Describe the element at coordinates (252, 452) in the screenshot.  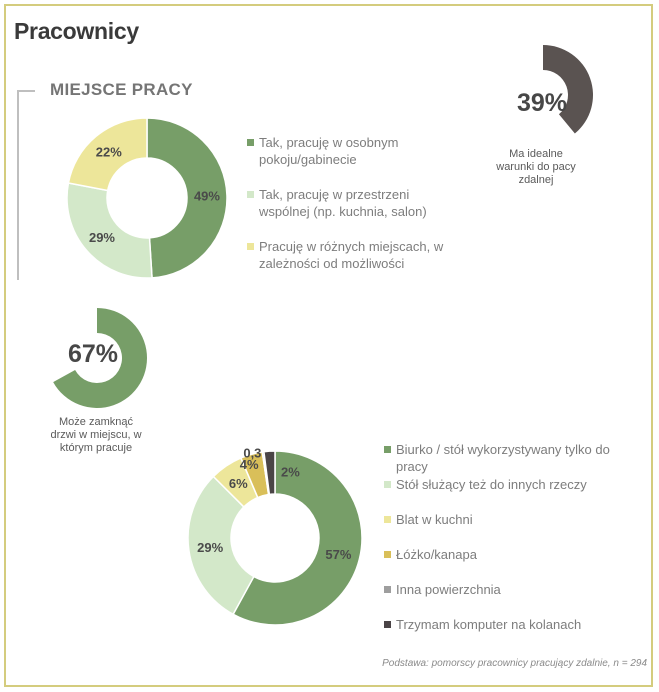
I see `donut-data-label: 0,3` at that location.